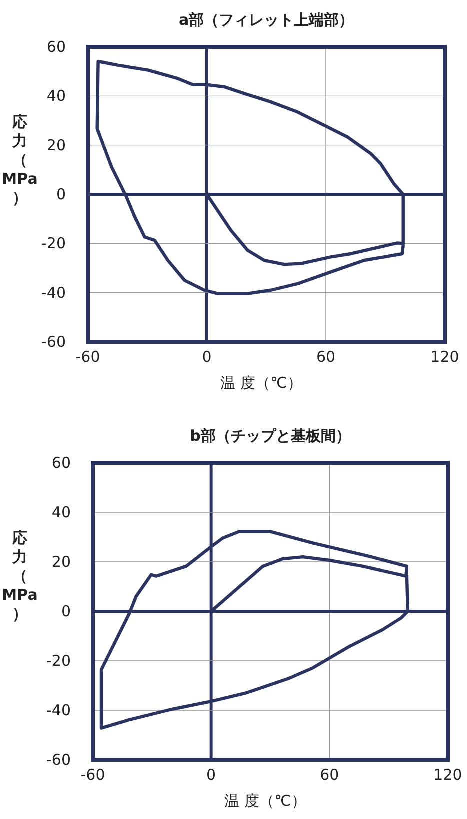 This screenshot has height=819, width=467. Describe the element at coordinates (270, 436) in the screenshot. I see `chart-title: b部（チップと基板間）` at that location.